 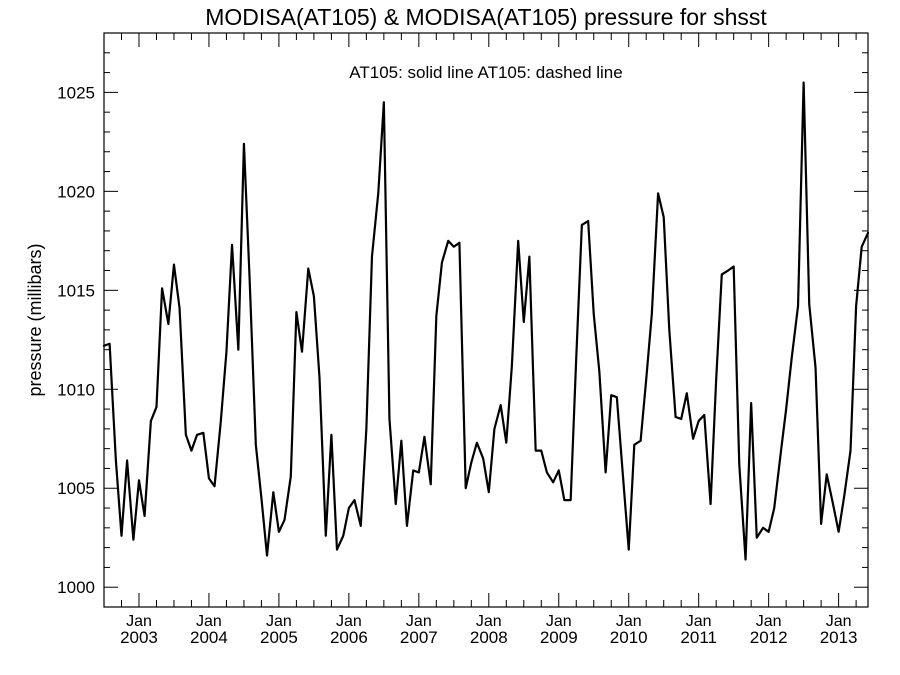 What do you see at coordinates (76, 389) in the screenshot?
I see `y-tick-label: 1010` at bounding box center [76, 389].